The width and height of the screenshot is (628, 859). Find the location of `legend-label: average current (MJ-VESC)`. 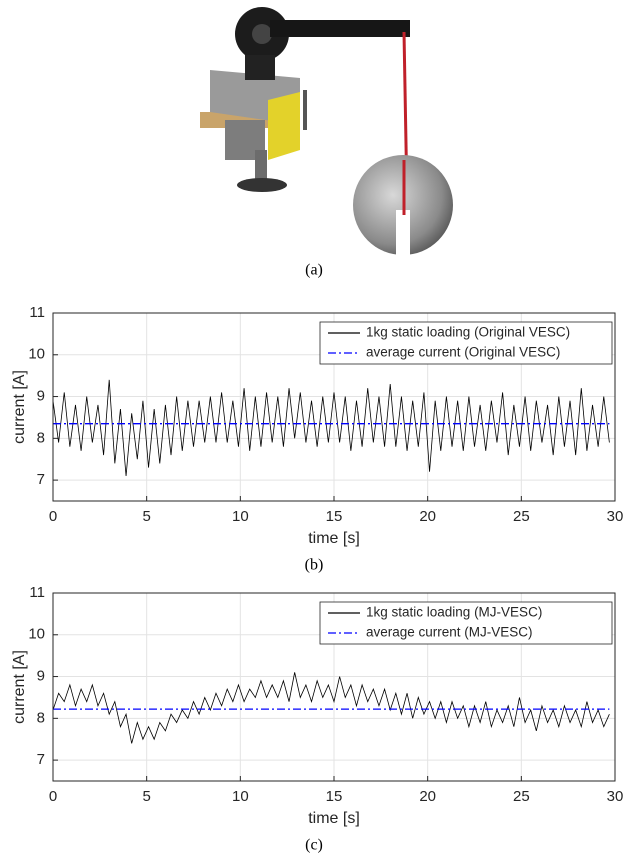

legend-label: average current (MJ-VESC) is located at coordinates (449, 632).